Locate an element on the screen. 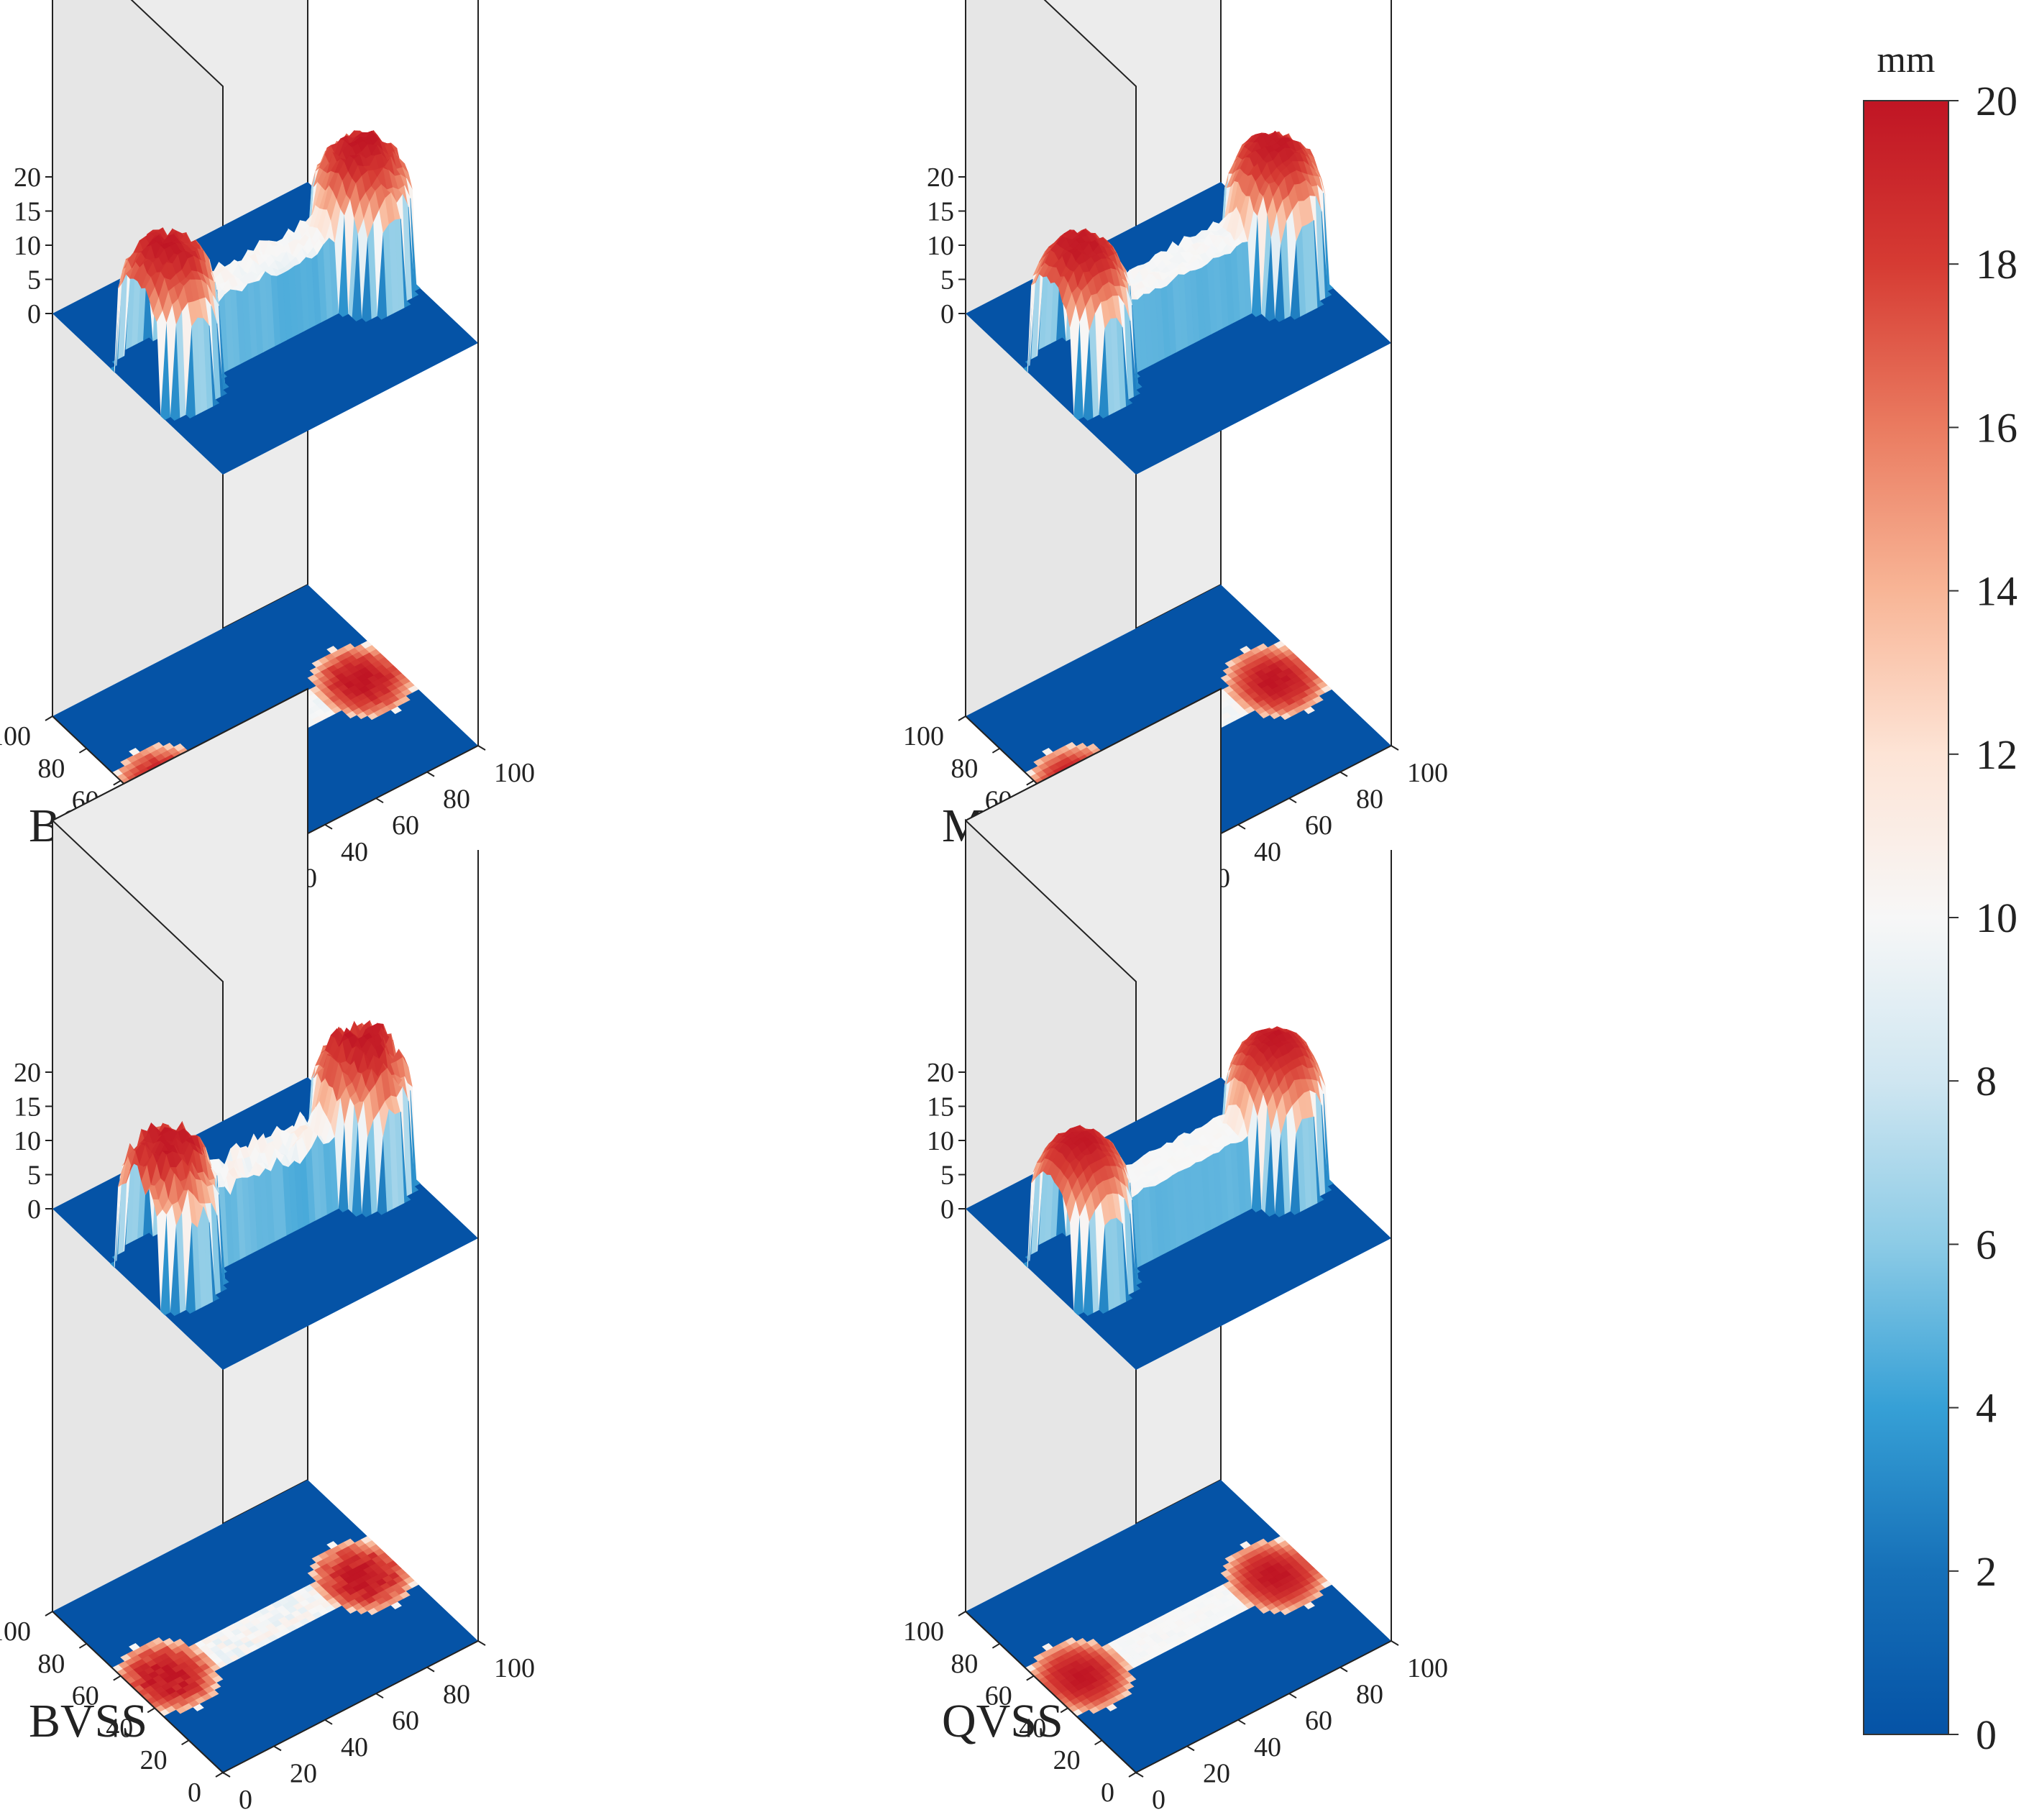 The height and width of the screenshot is (1820, 2029). colorbar-unit-label: mm is located at coordinates (1906, 60).